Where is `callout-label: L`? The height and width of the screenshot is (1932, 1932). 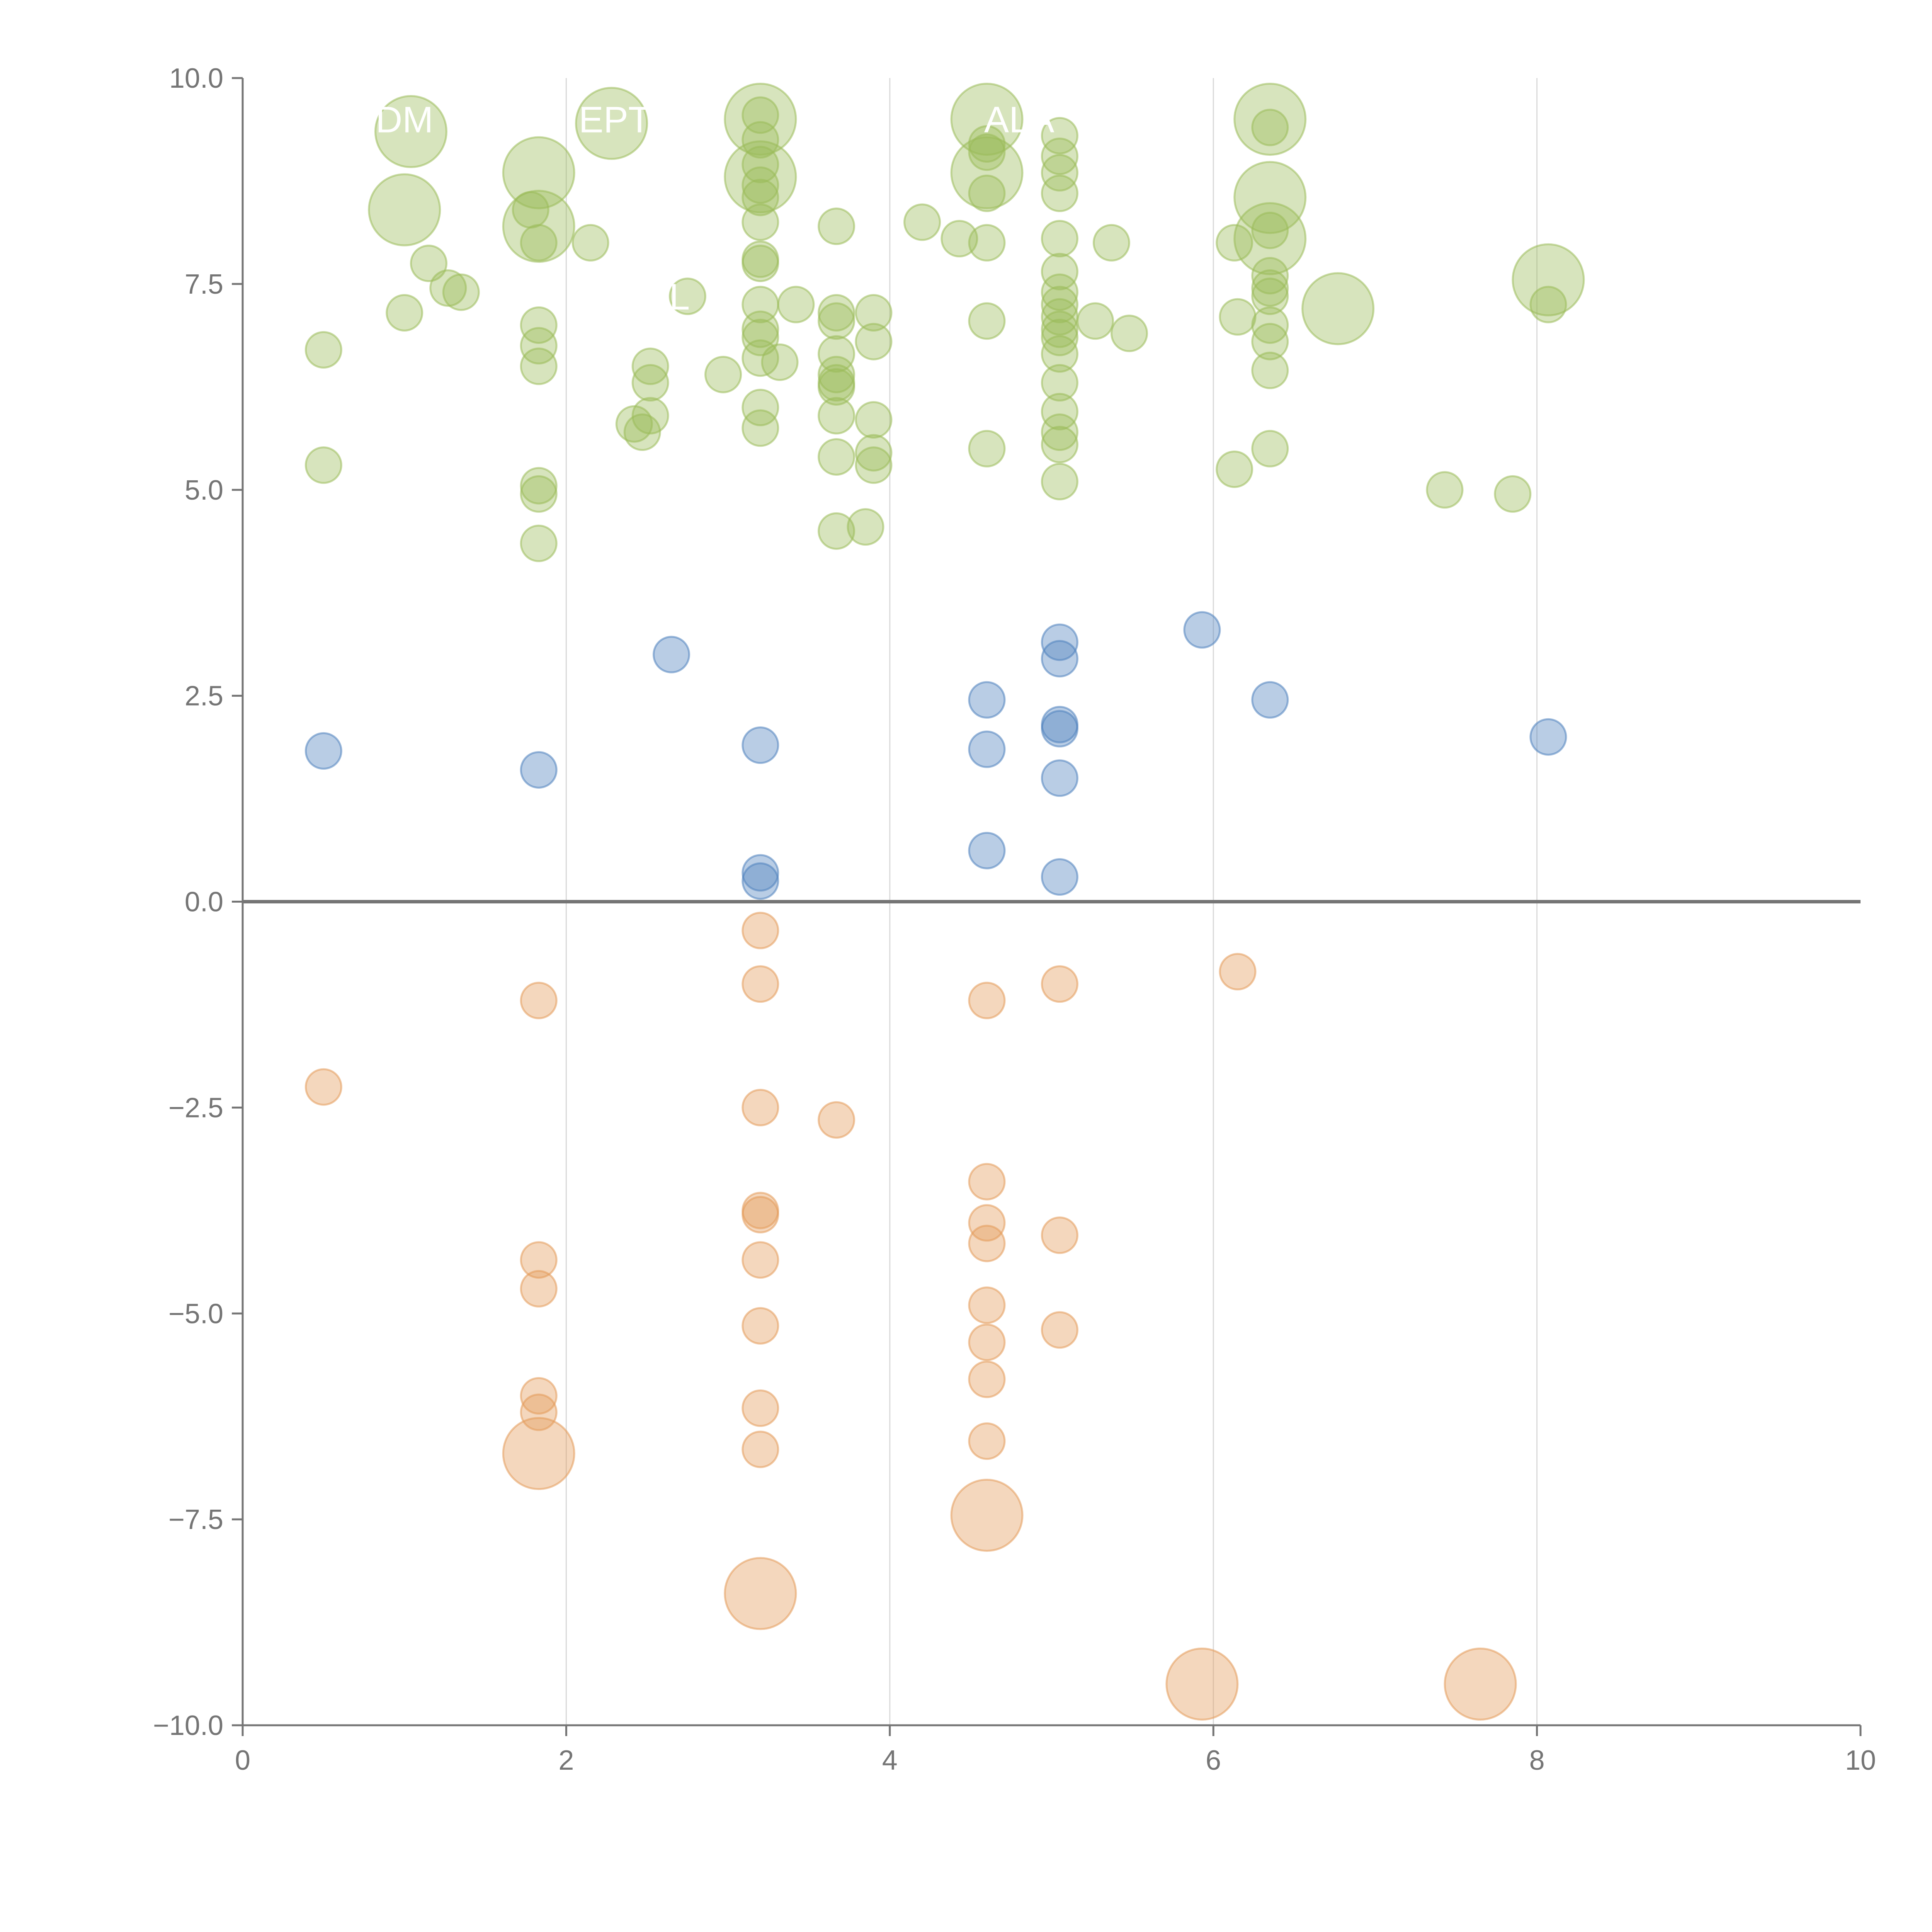 callout-label: L is located at coordinates (680, 297).